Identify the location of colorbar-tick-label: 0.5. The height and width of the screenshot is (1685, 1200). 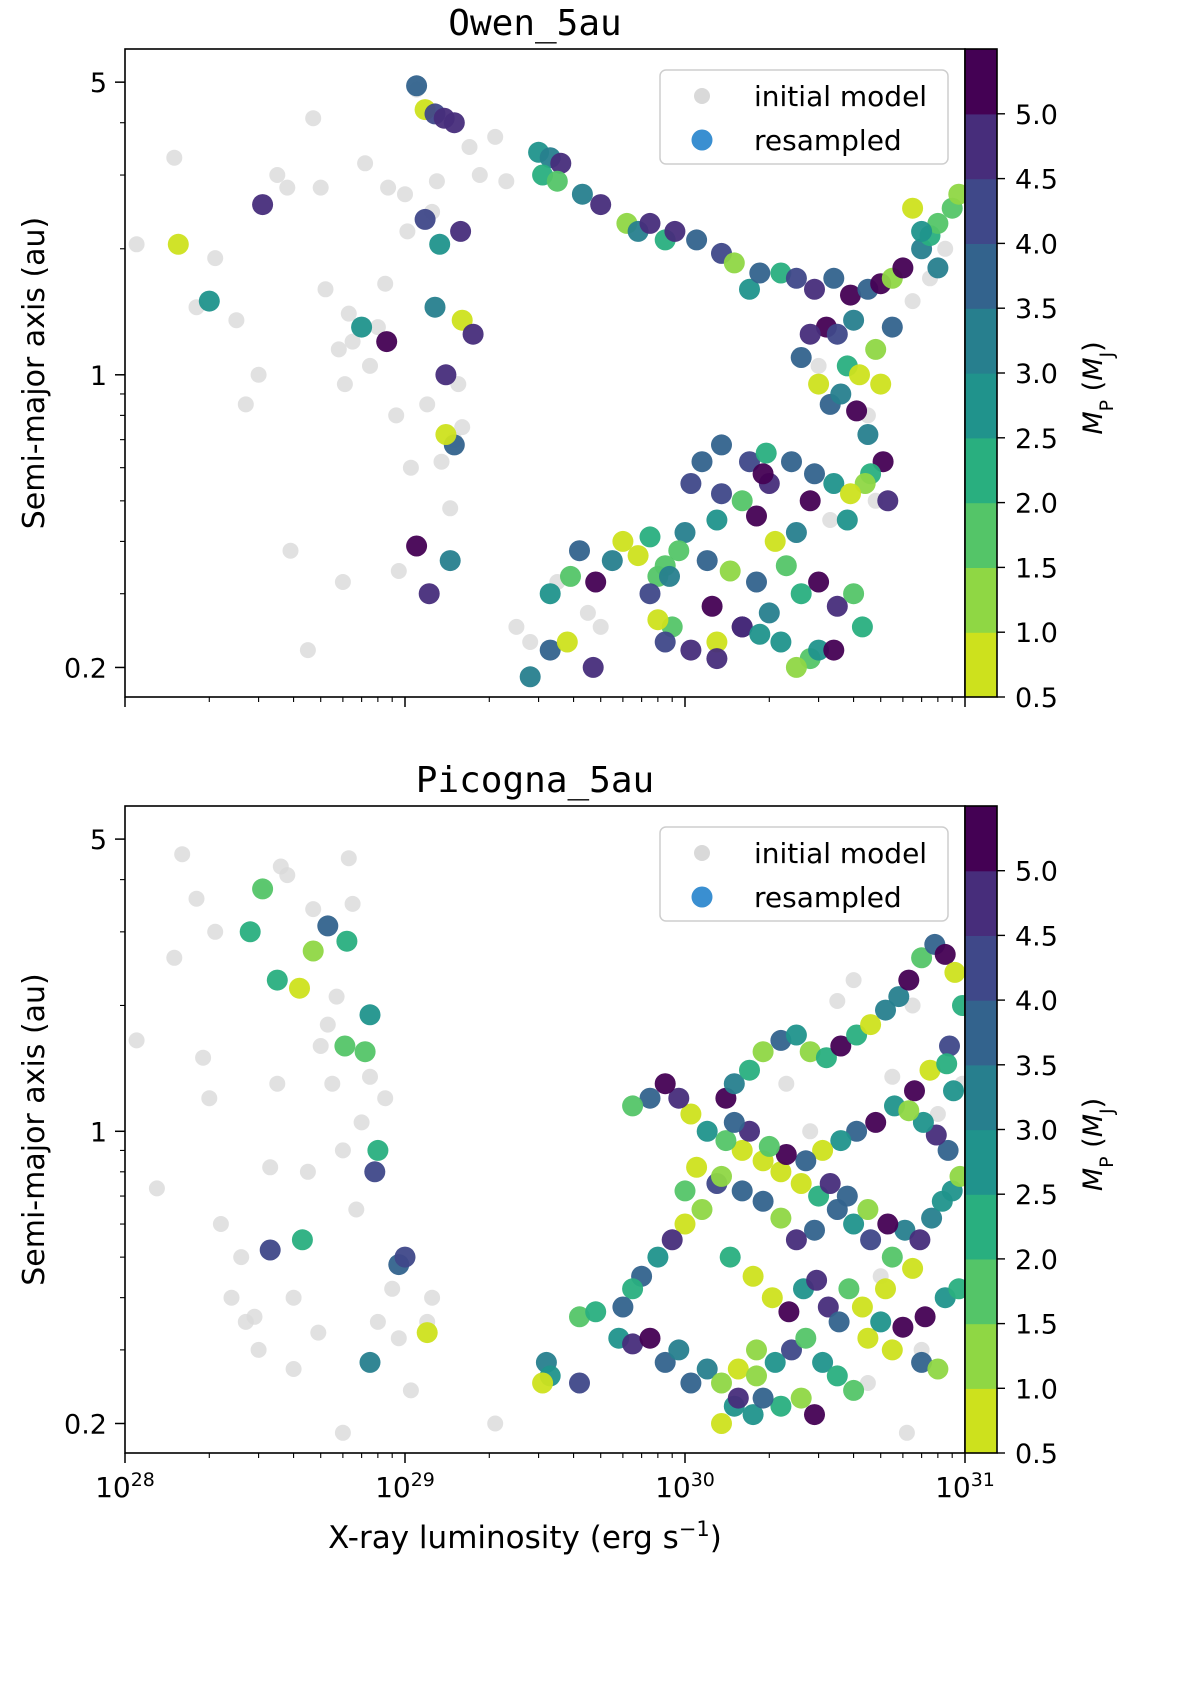
(1036, 698).